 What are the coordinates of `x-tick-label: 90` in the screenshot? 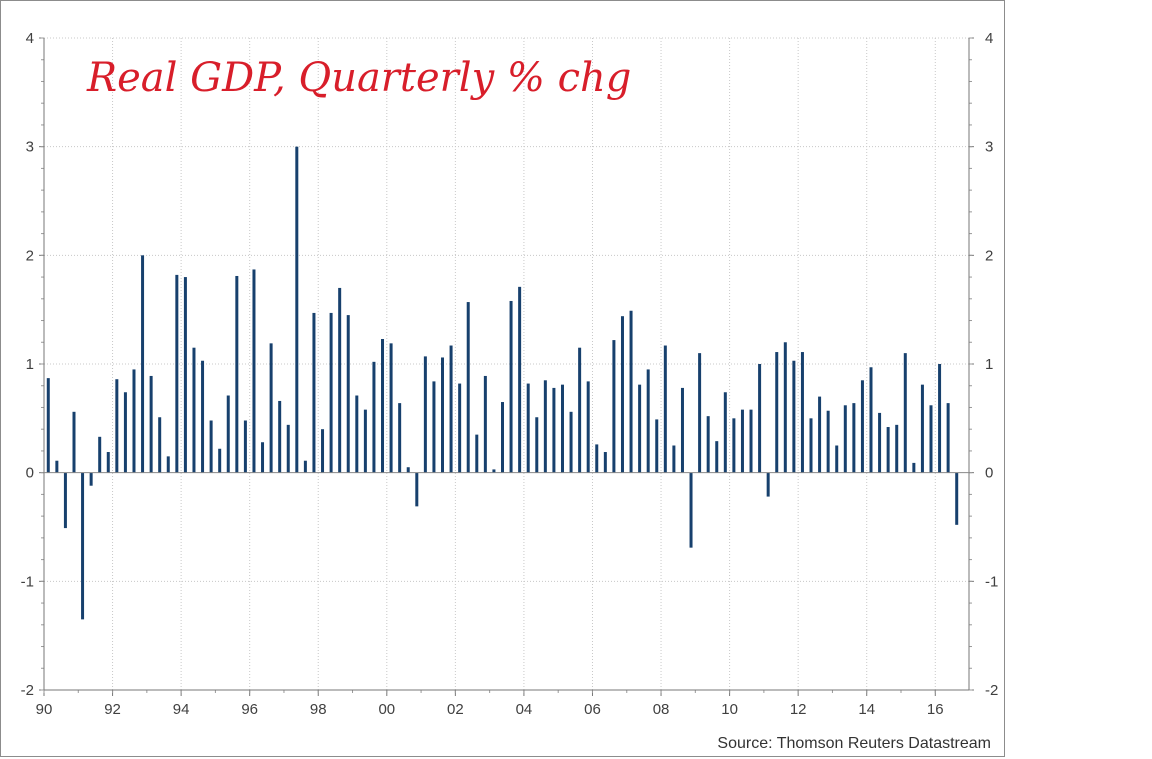 It's located at (44, 709).